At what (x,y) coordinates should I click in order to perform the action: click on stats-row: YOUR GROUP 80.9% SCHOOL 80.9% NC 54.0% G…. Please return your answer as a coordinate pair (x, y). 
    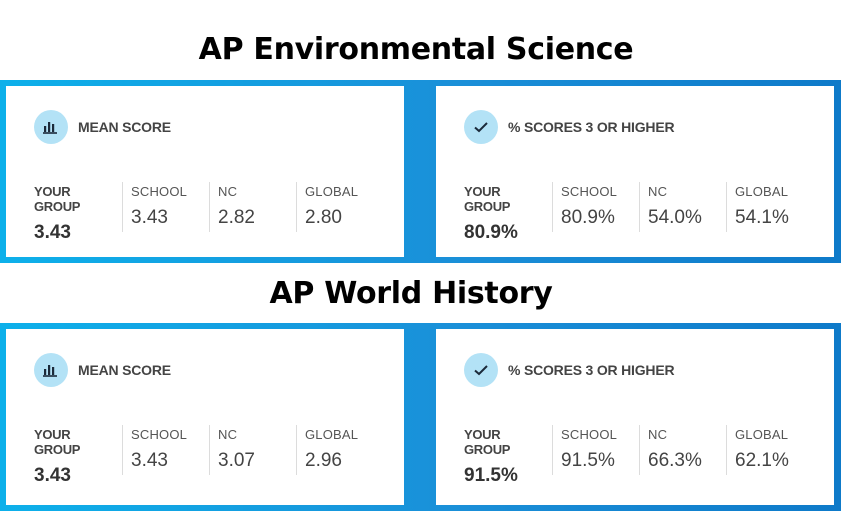
    Looking at the image, I should click on (647, 212).